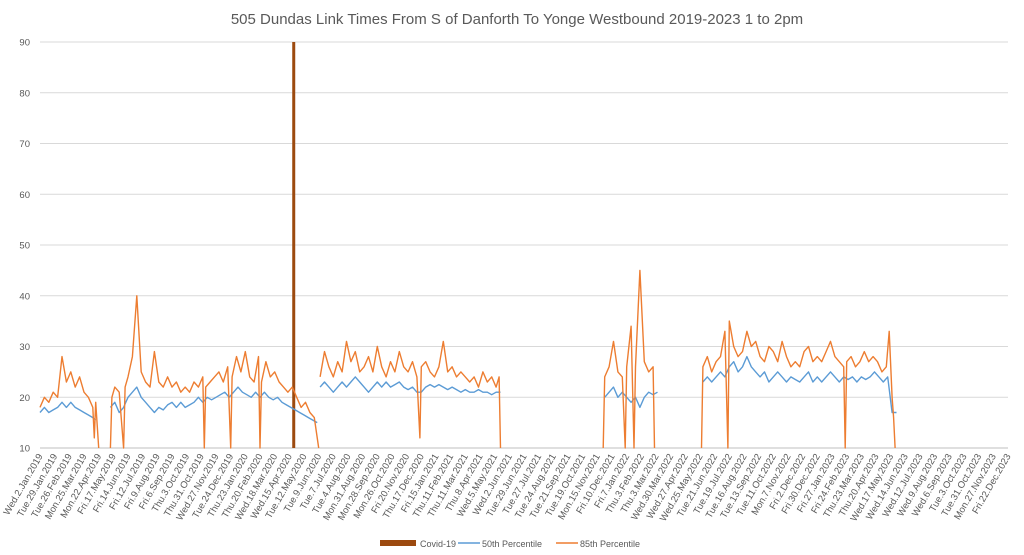 Image resolution: width=1024 pixels, height=555 pixels. I want to click on legend-label: 85th Percentile, so click(610, 544).